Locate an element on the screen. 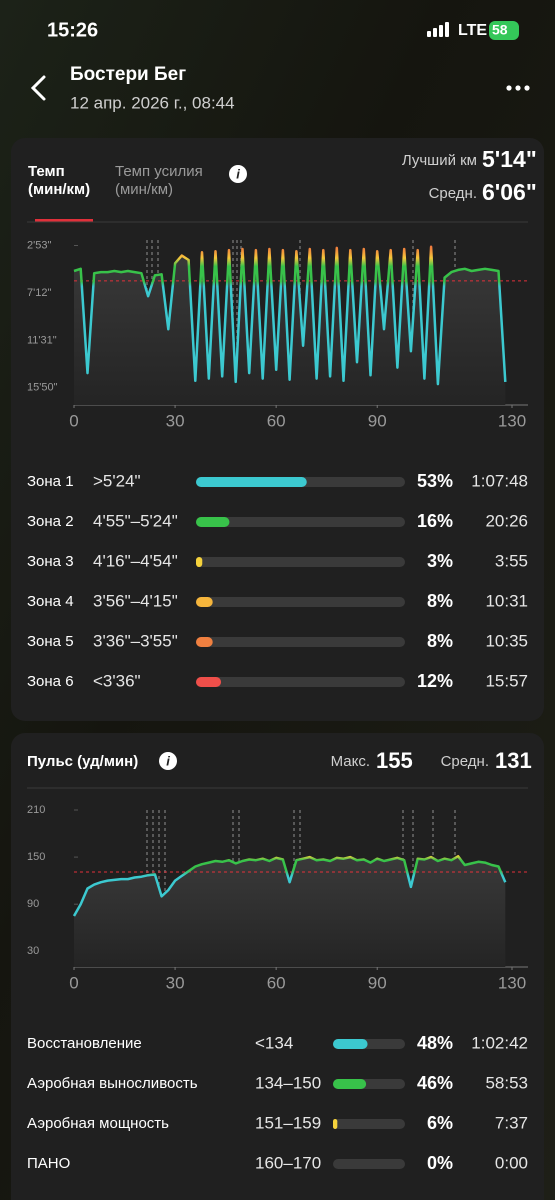 The image size is (555, 1200). zone-time: 10:31 is located at coordinates (506, 600).